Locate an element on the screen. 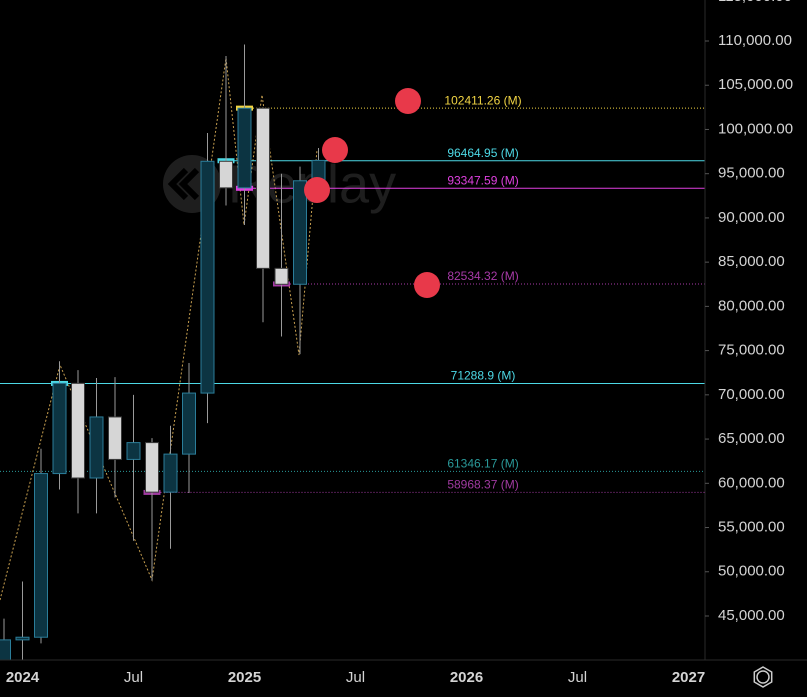  y-axis-panel is located at coordinates (756, 348).